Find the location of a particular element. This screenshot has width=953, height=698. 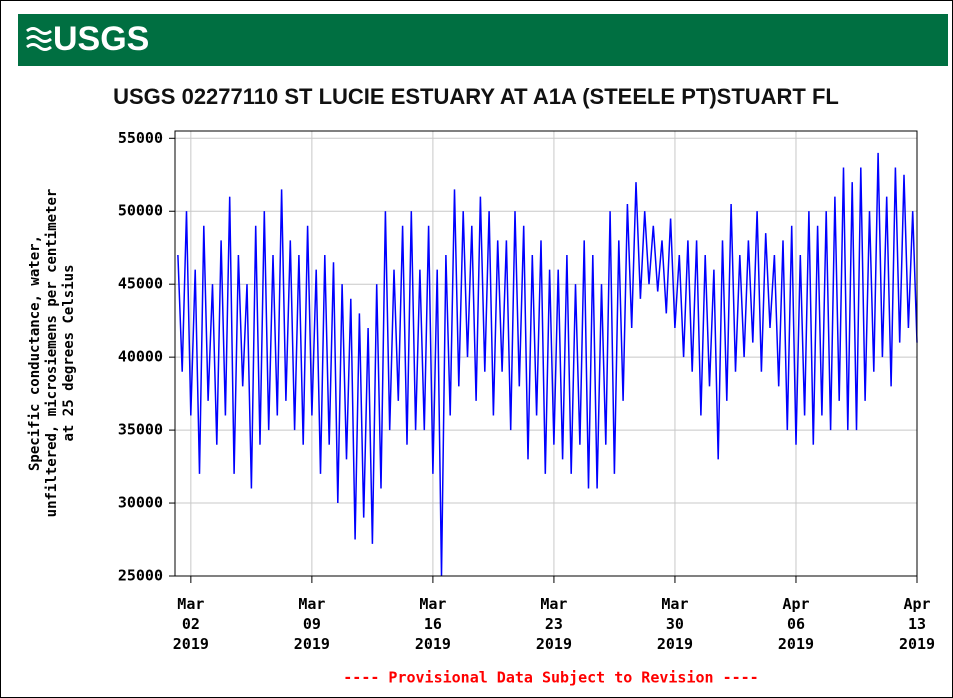

y-tick-label: 50000 is located at coordinates (140, 211).